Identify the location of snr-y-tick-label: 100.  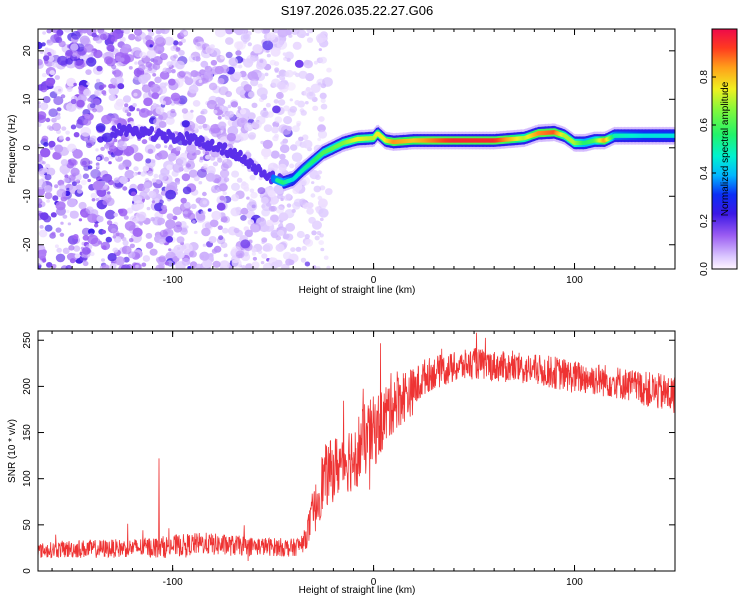
(27, 478).